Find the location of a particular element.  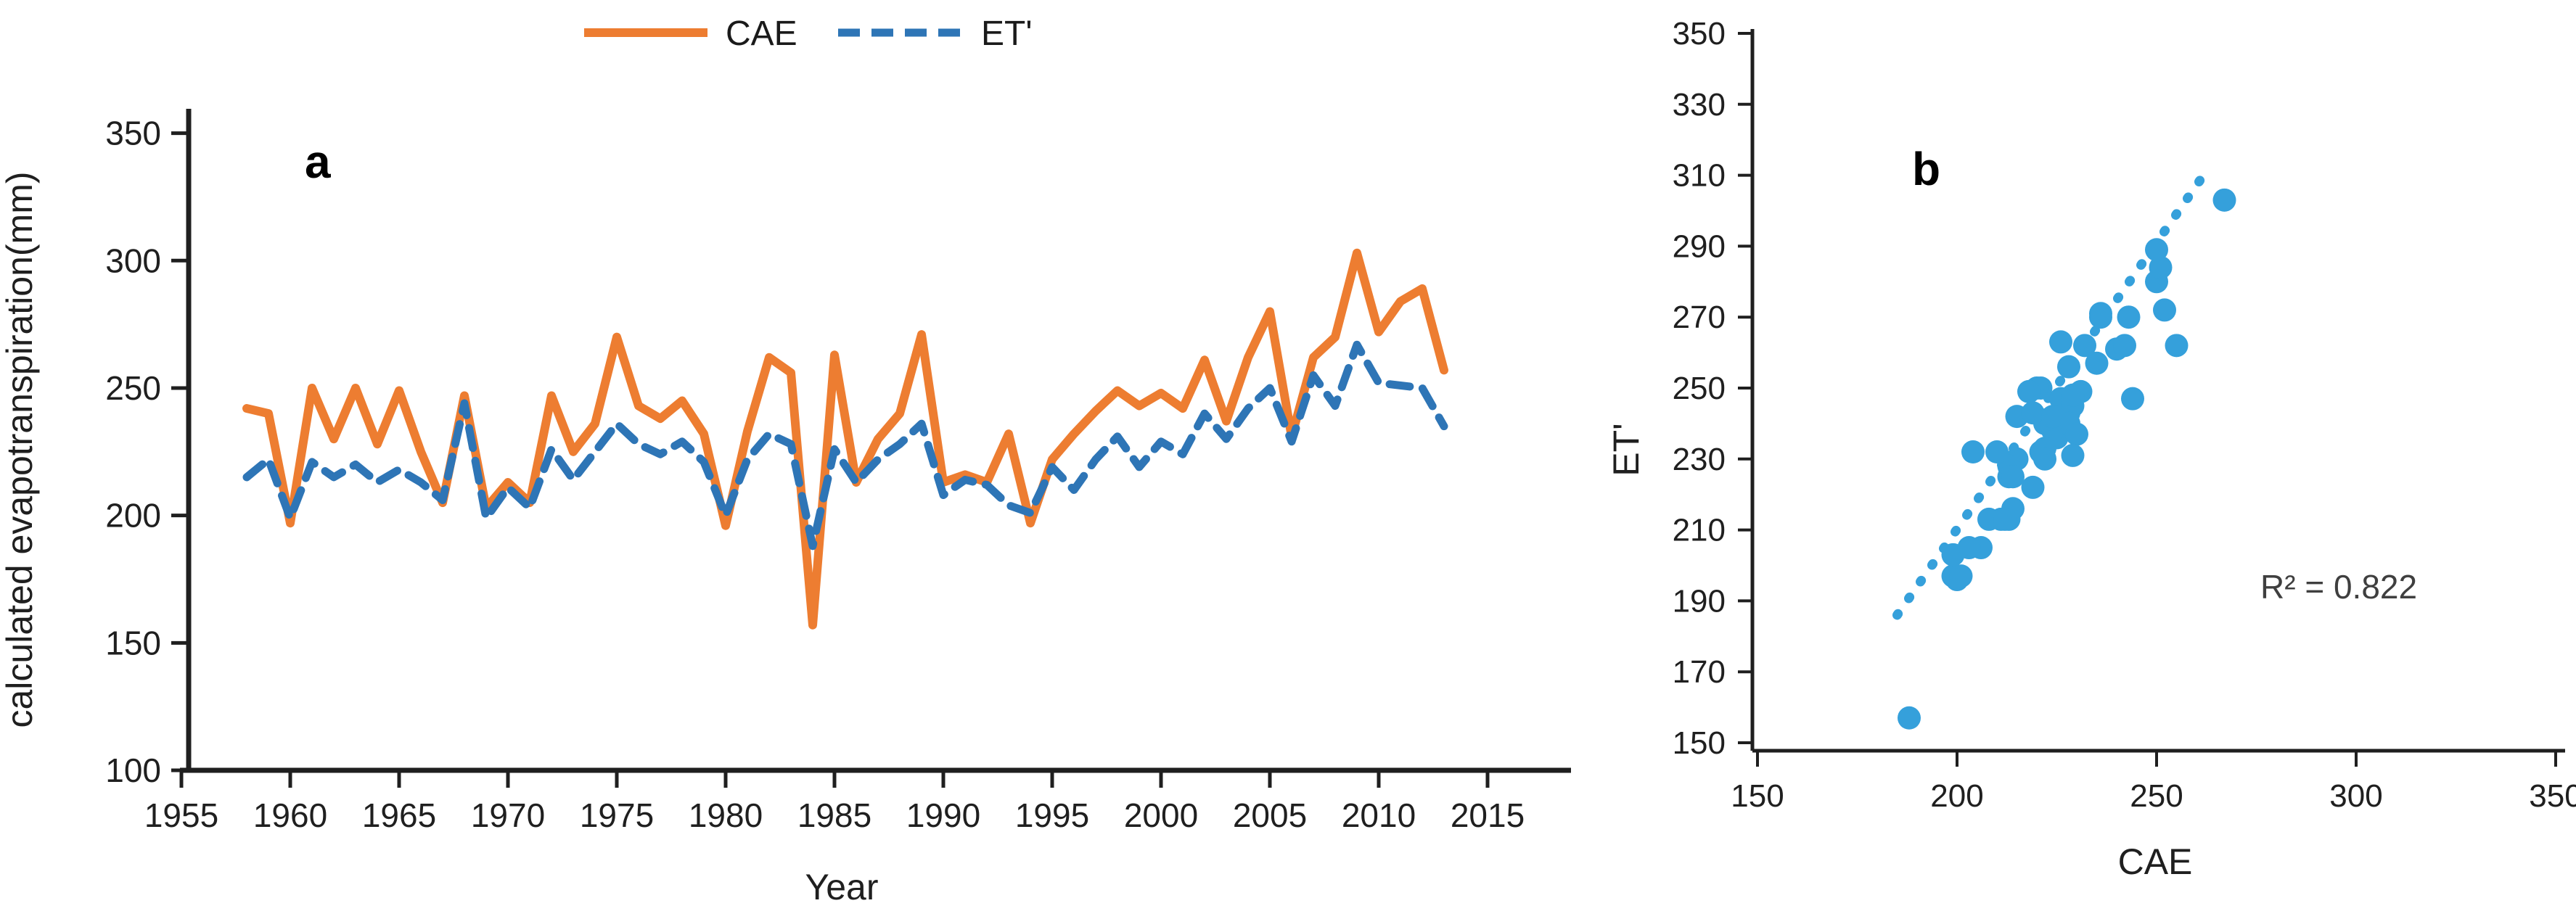

panel-b-label: b is located at coordinates (1926, 169).